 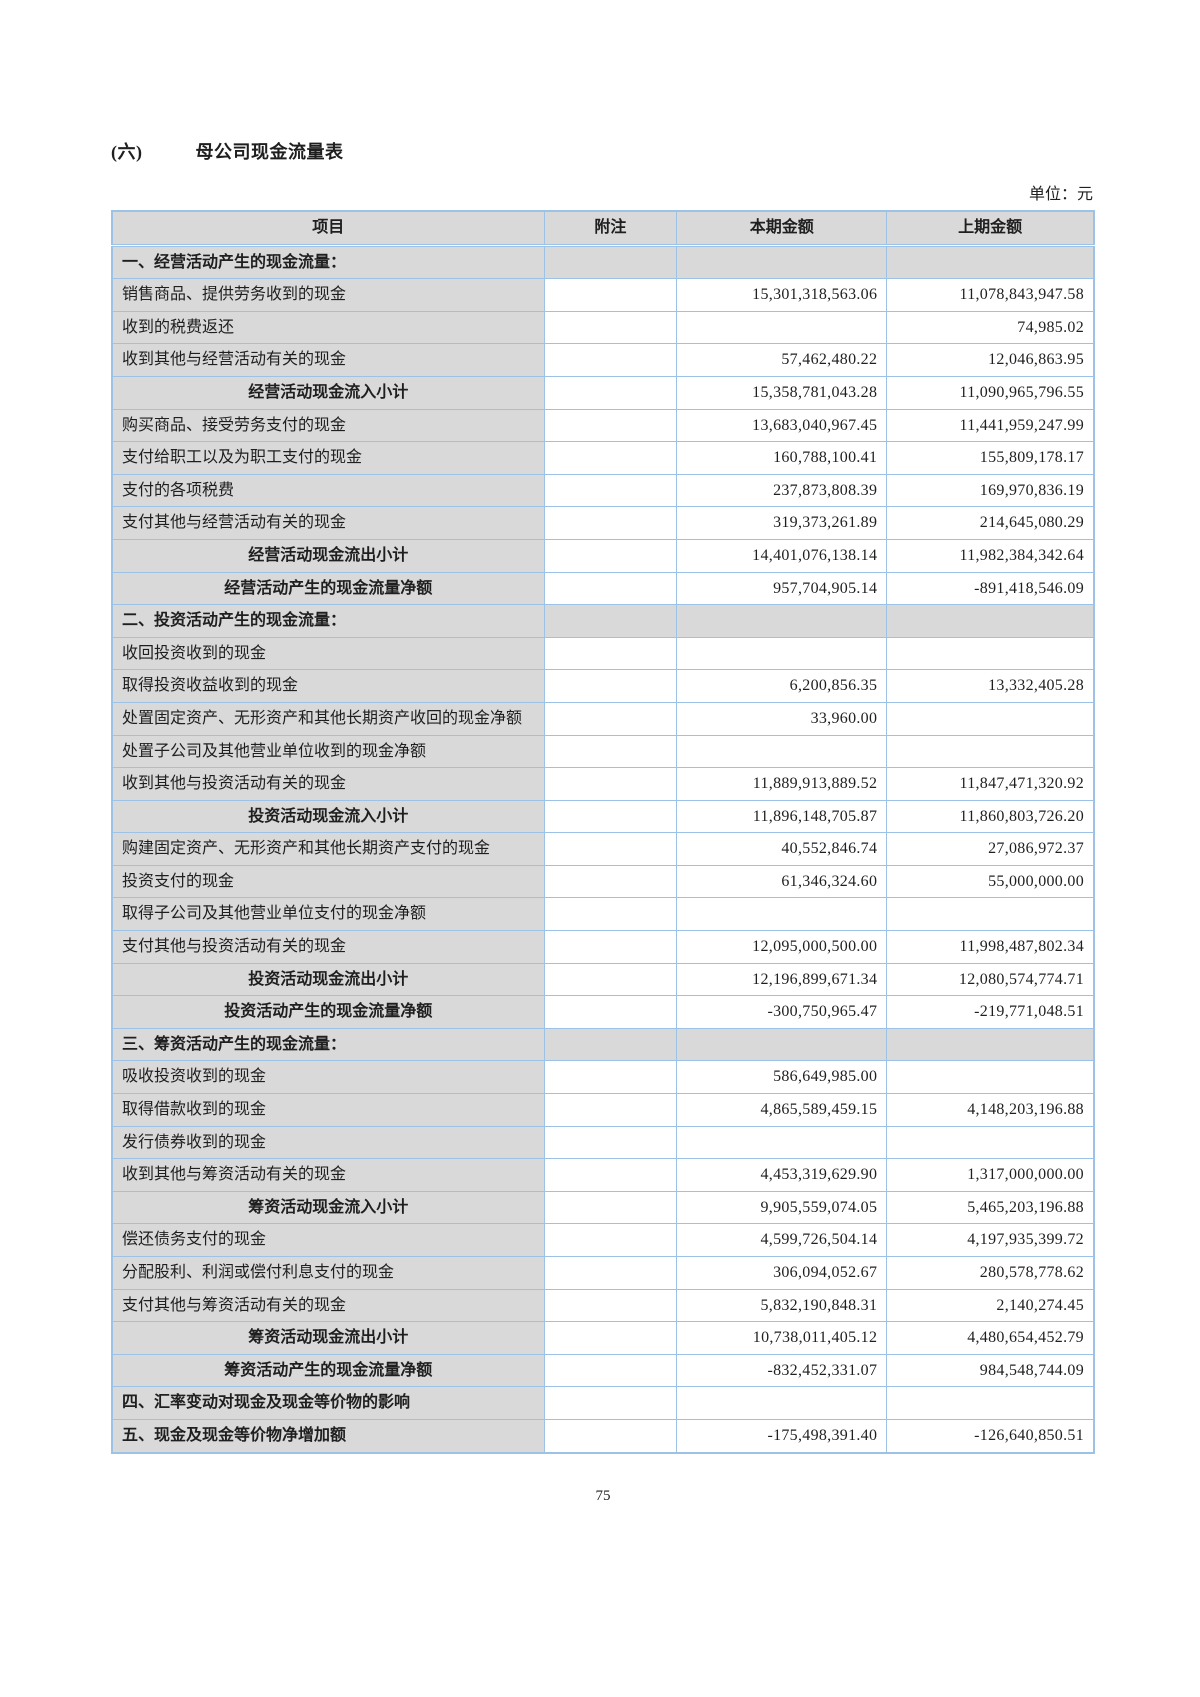 I want to click on table-row: 取得投资收益收到的现金 6,200,856.35 13,332,405.28, so click(x=603, y=686).